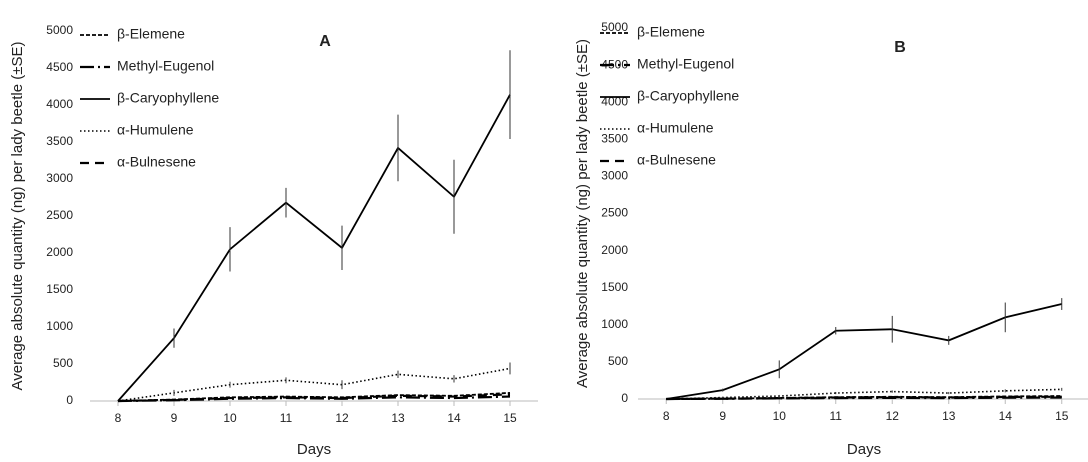 Image resolution: width=1088 pixels, height=462 pixels. What do you see at coordinates (900, 47) in the screenshot?
I see `chart-title: B` at bounding box center [900, 47].